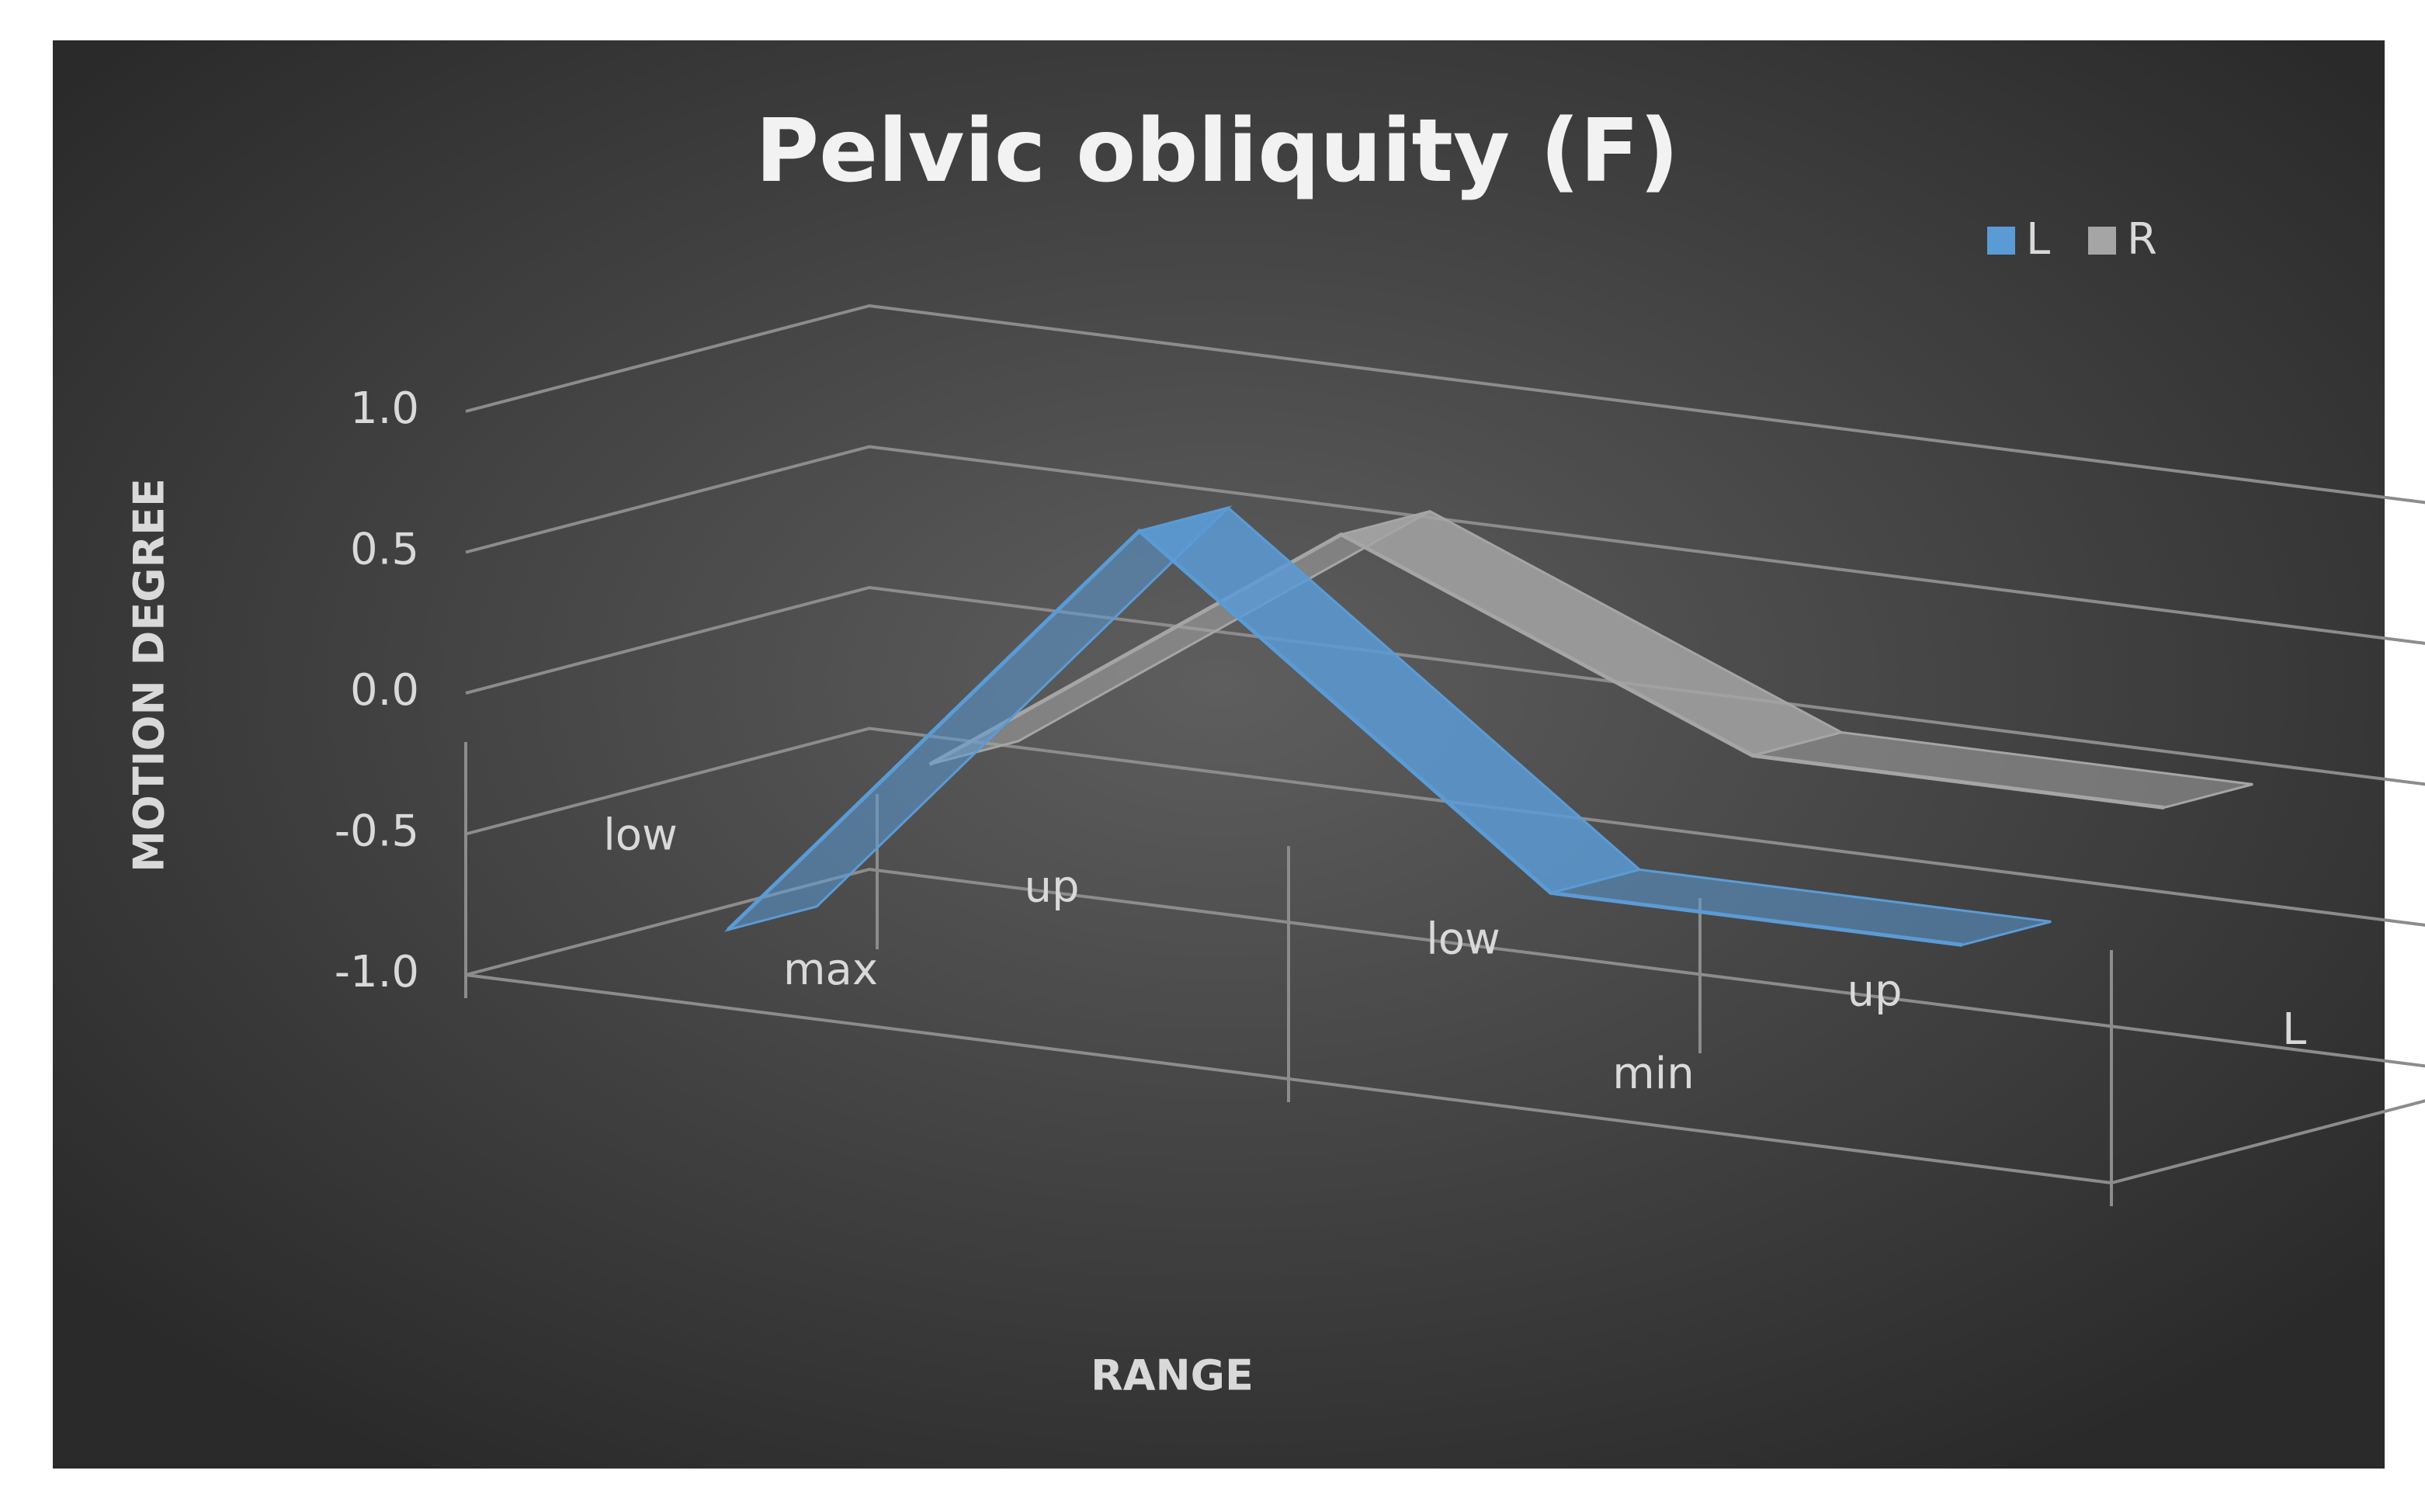 This screenshot has width=2425, height=1512. What do you see at coordinates (384, 408) in the screenshot?
I see `y-tick-label: 1.0` at bounding box center [384, 408].